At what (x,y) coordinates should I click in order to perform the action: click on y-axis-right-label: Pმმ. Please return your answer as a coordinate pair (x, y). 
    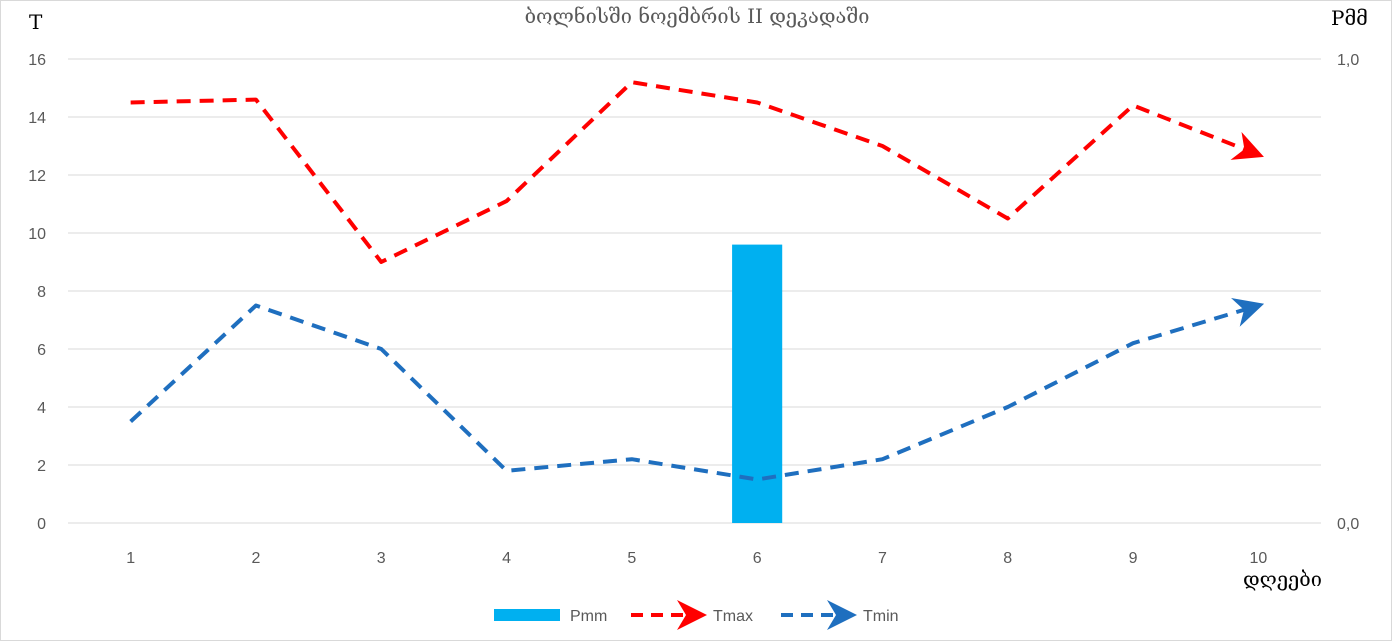
    Looking at the image, I should click on (1349, 18).